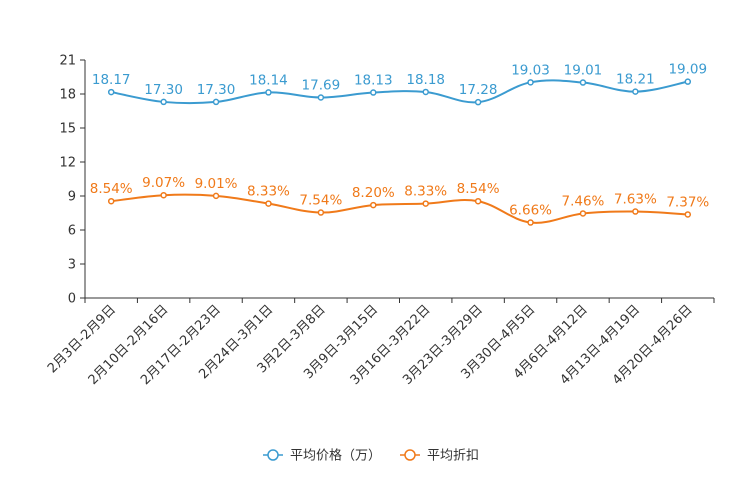 The image size is (744, 496). Describe the element at coordinates (530, 211) in the screenshot. I see `data-label: 6.66%` at that location.